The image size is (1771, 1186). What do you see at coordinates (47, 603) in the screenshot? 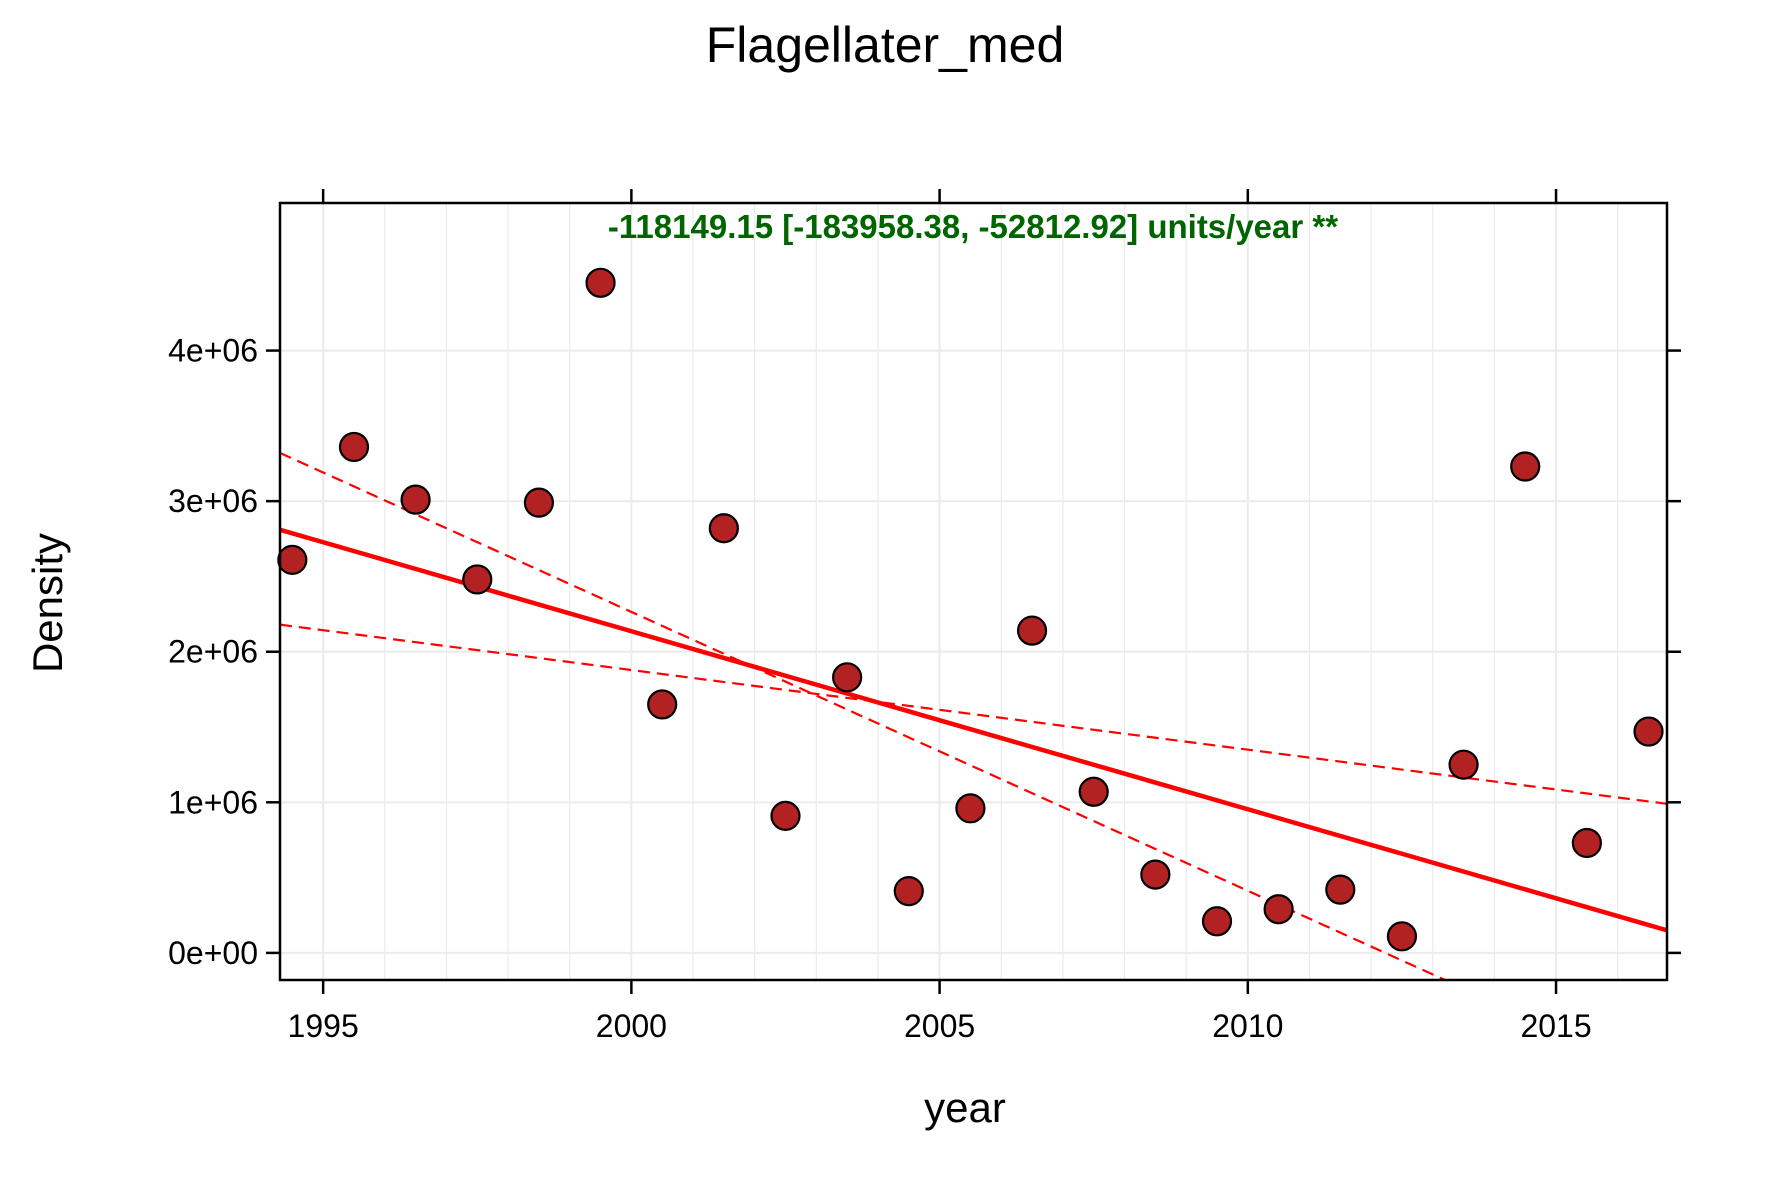
I see `y-axis-label: Density` at bounding box center [47, 603].